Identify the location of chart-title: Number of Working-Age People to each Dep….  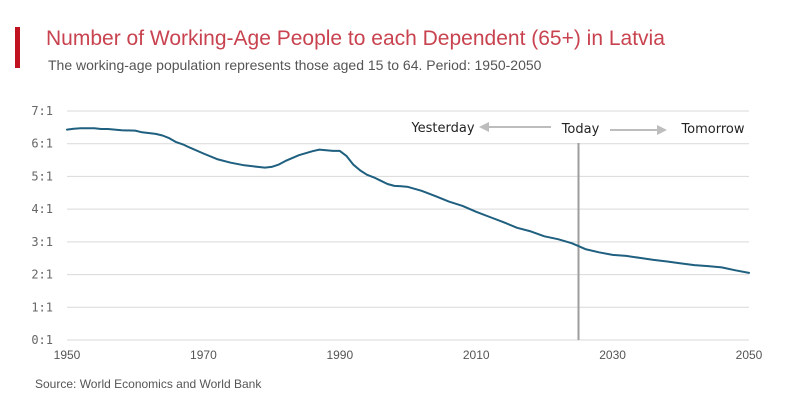
(355, 38).